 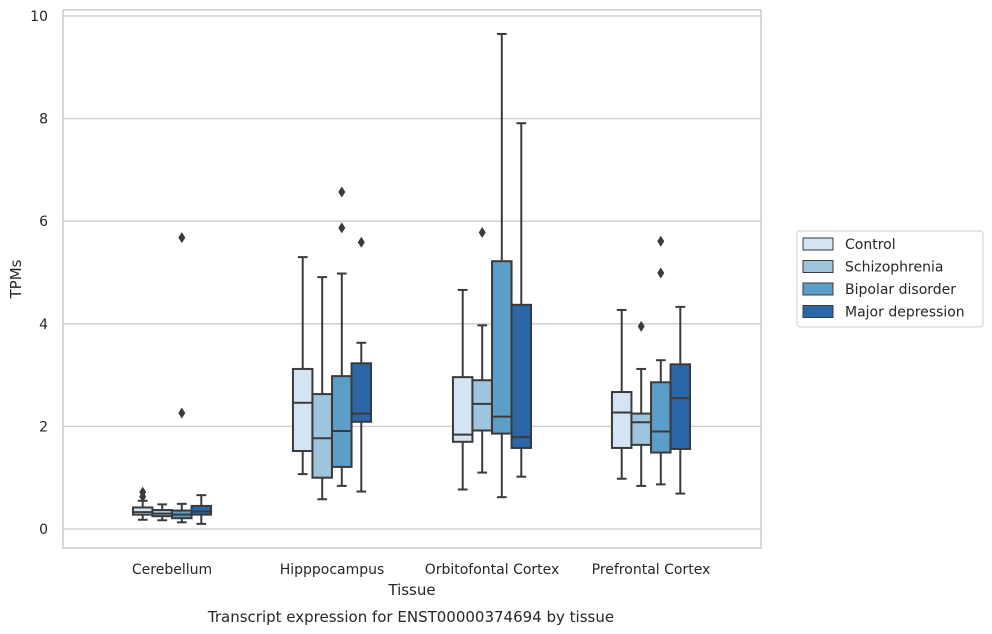 I want to click on y-tick-label: 4, so click(x=43, y=325).